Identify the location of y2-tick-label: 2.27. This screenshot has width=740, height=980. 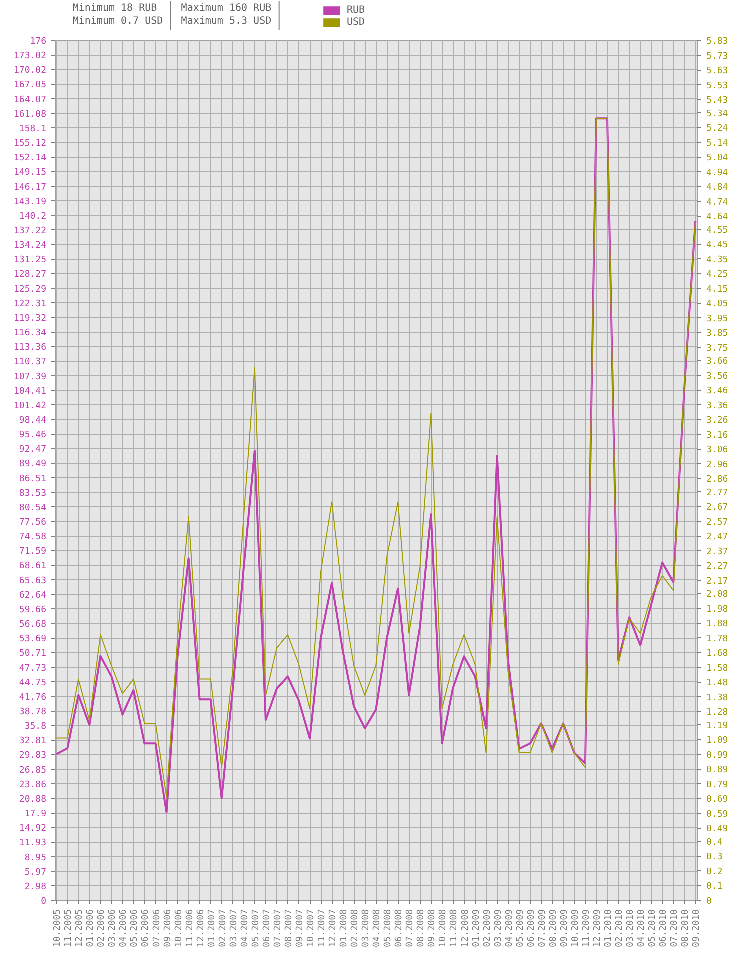
(717, 567).